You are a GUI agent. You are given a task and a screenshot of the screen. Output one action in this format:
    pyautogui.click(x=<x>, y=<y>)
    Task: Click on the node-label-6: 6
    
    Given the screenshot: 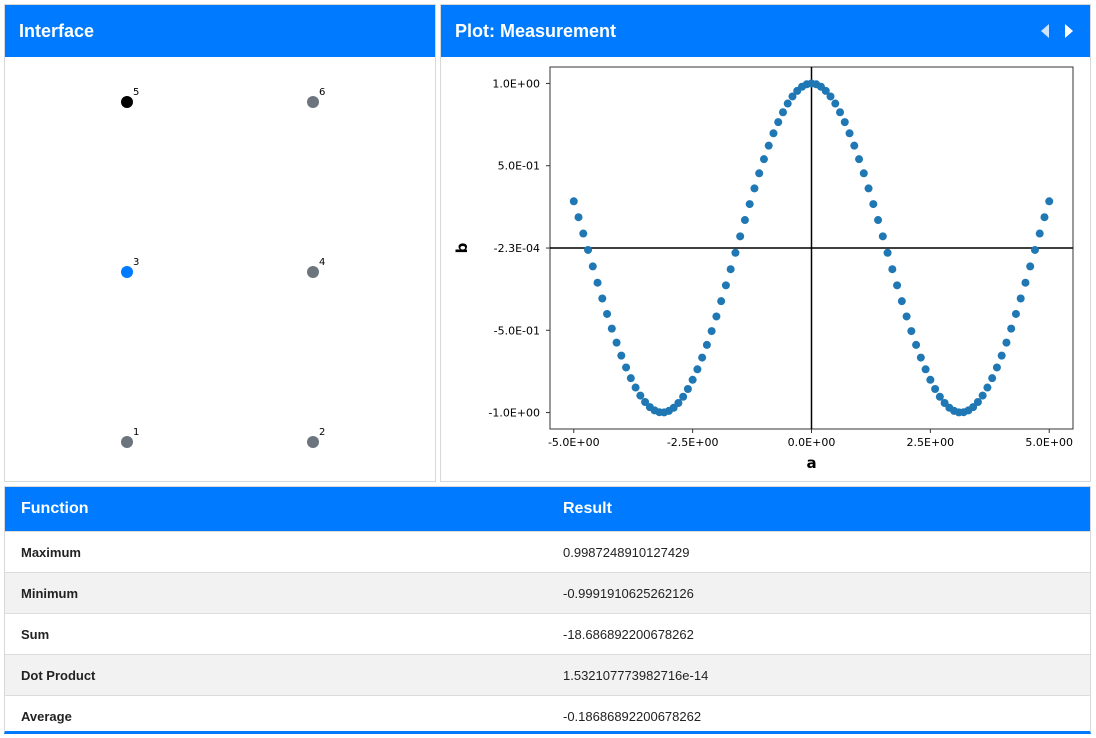 What is the action you would take?
    pyautogui.click(x=322, y=92)
    